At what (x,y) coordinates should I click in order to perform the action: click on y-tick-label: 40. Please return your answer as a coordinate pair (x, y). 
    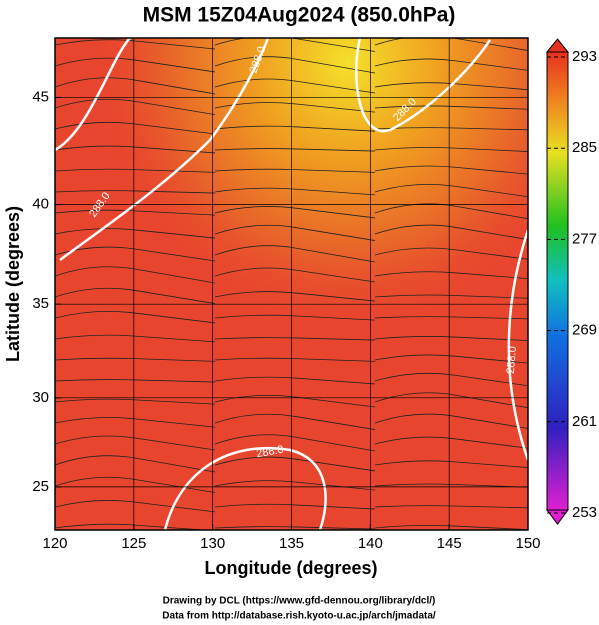
    Looking at the image, I should click on (40, 204).